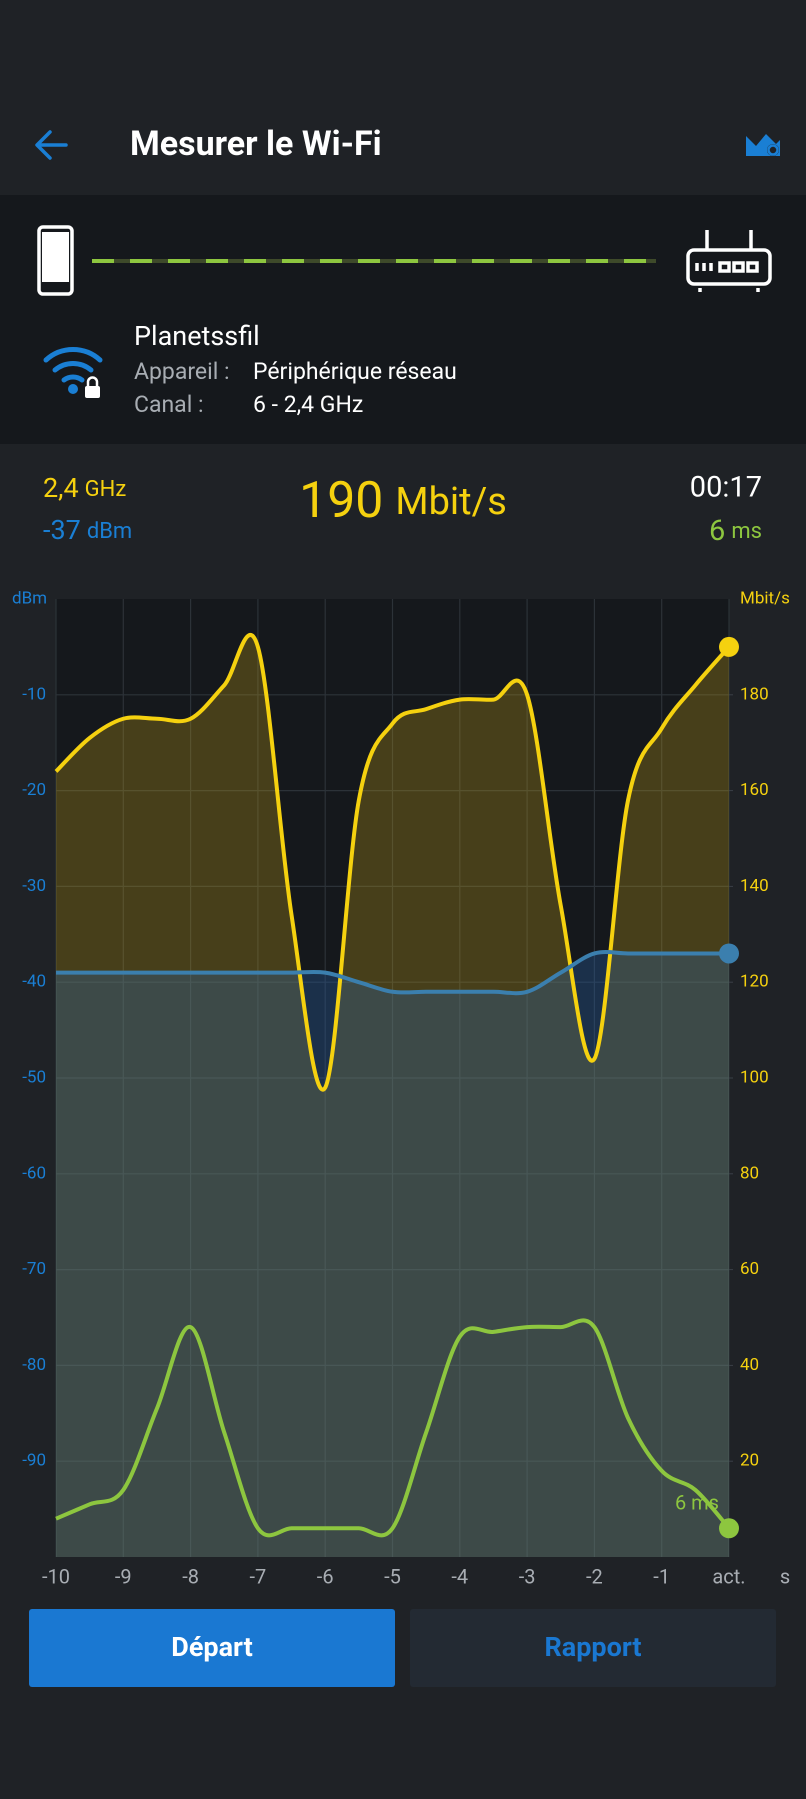 The image size is (806, 1799). What do you see at coordinates (34, 1461) in the screenshot?
I see `y-tick-label: -90` at bounding box center [34, 1461].